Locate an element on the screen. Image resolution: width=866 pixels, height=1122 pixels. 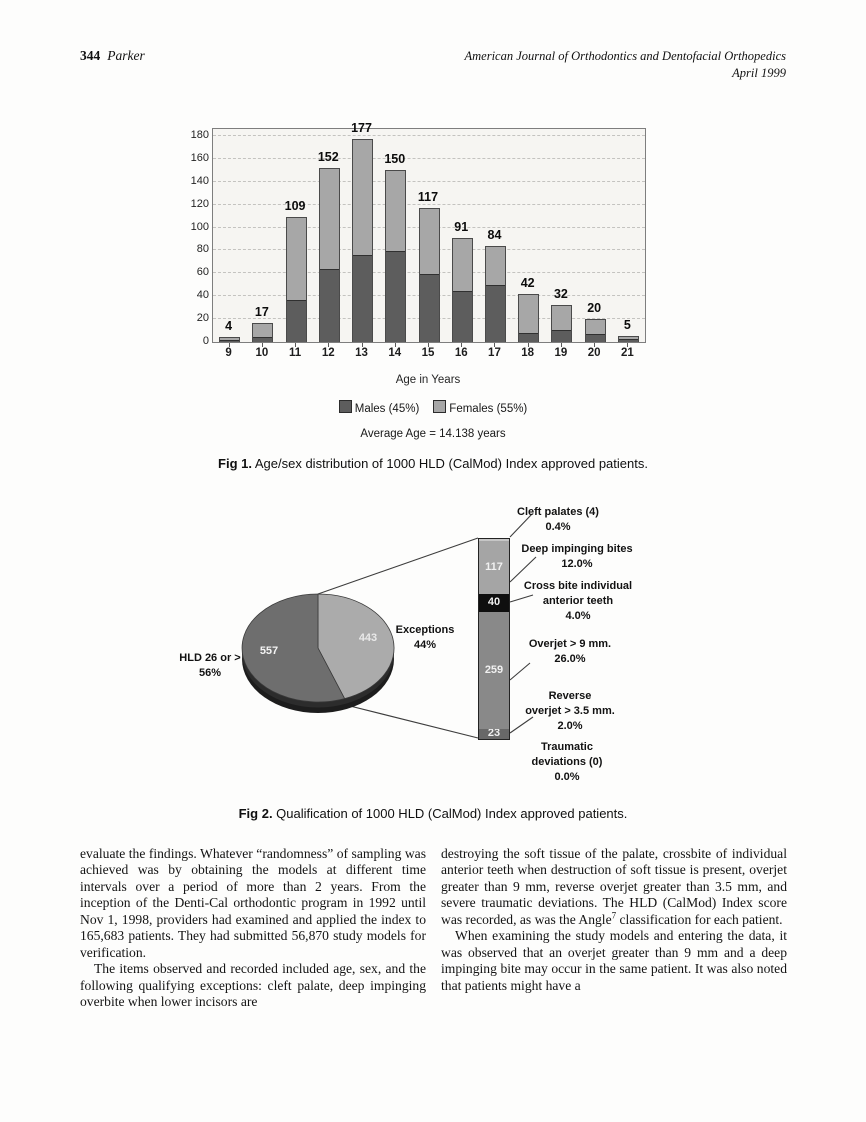
callout-line: 12.0% is located at coordinates (577, 564).